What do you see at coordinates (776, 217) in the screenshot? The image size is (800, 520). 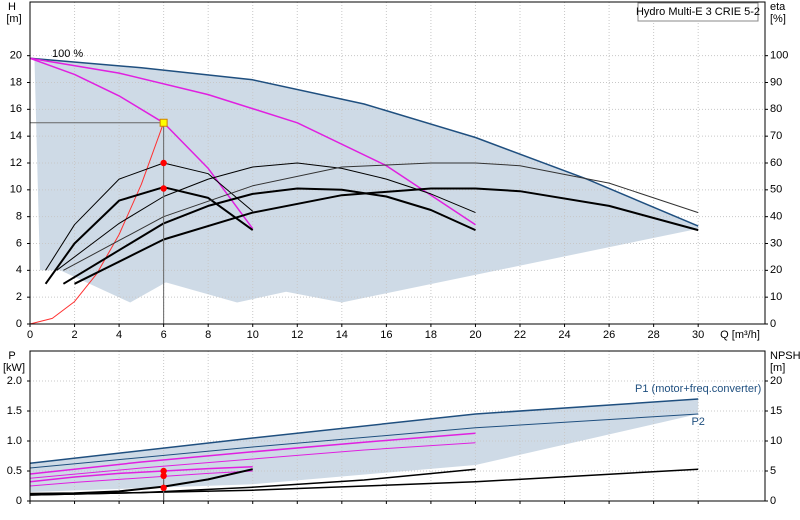 I see `y2-tick-label: 40` at bounding box center [776, 217].